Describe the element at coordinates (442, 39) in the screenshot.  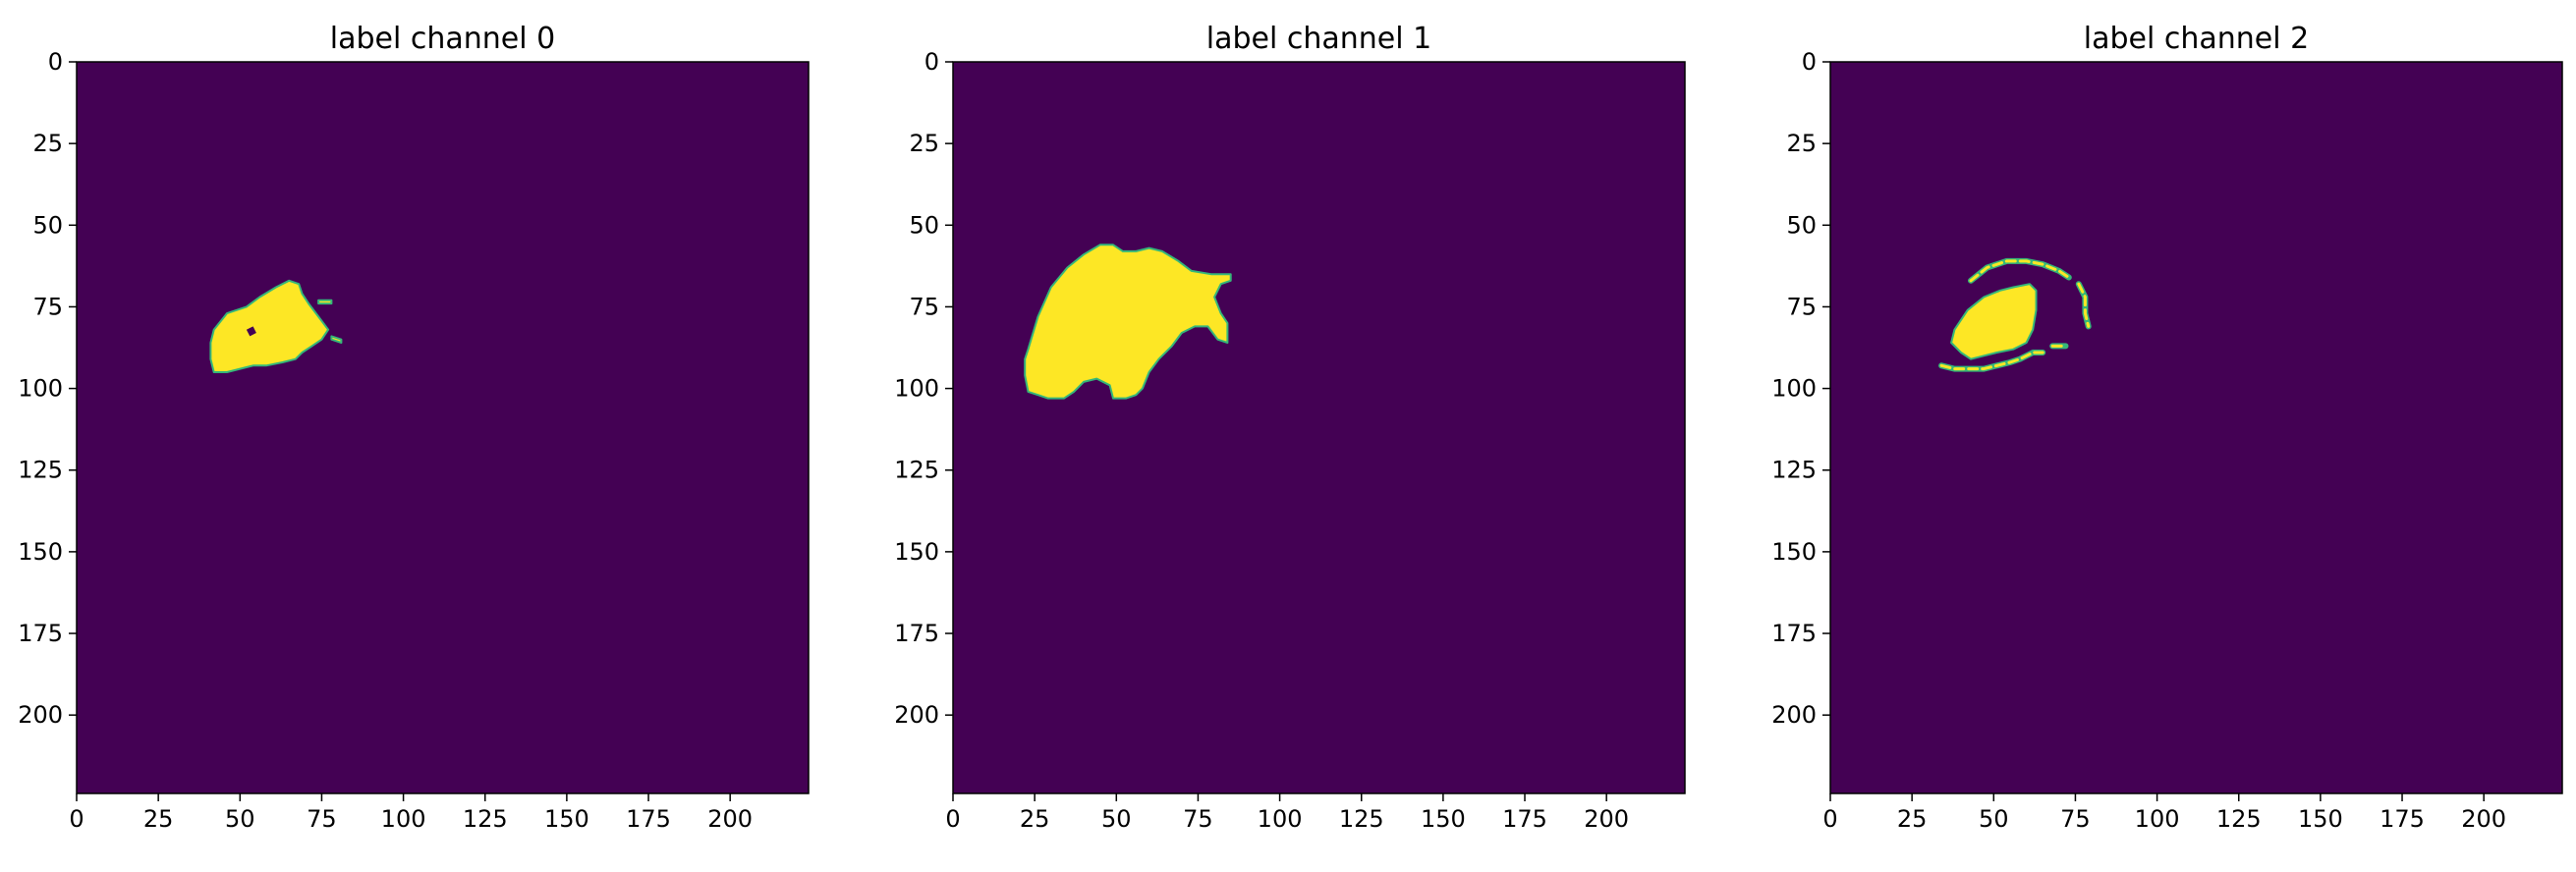
I see `chart-title: label channel 0` at that location.